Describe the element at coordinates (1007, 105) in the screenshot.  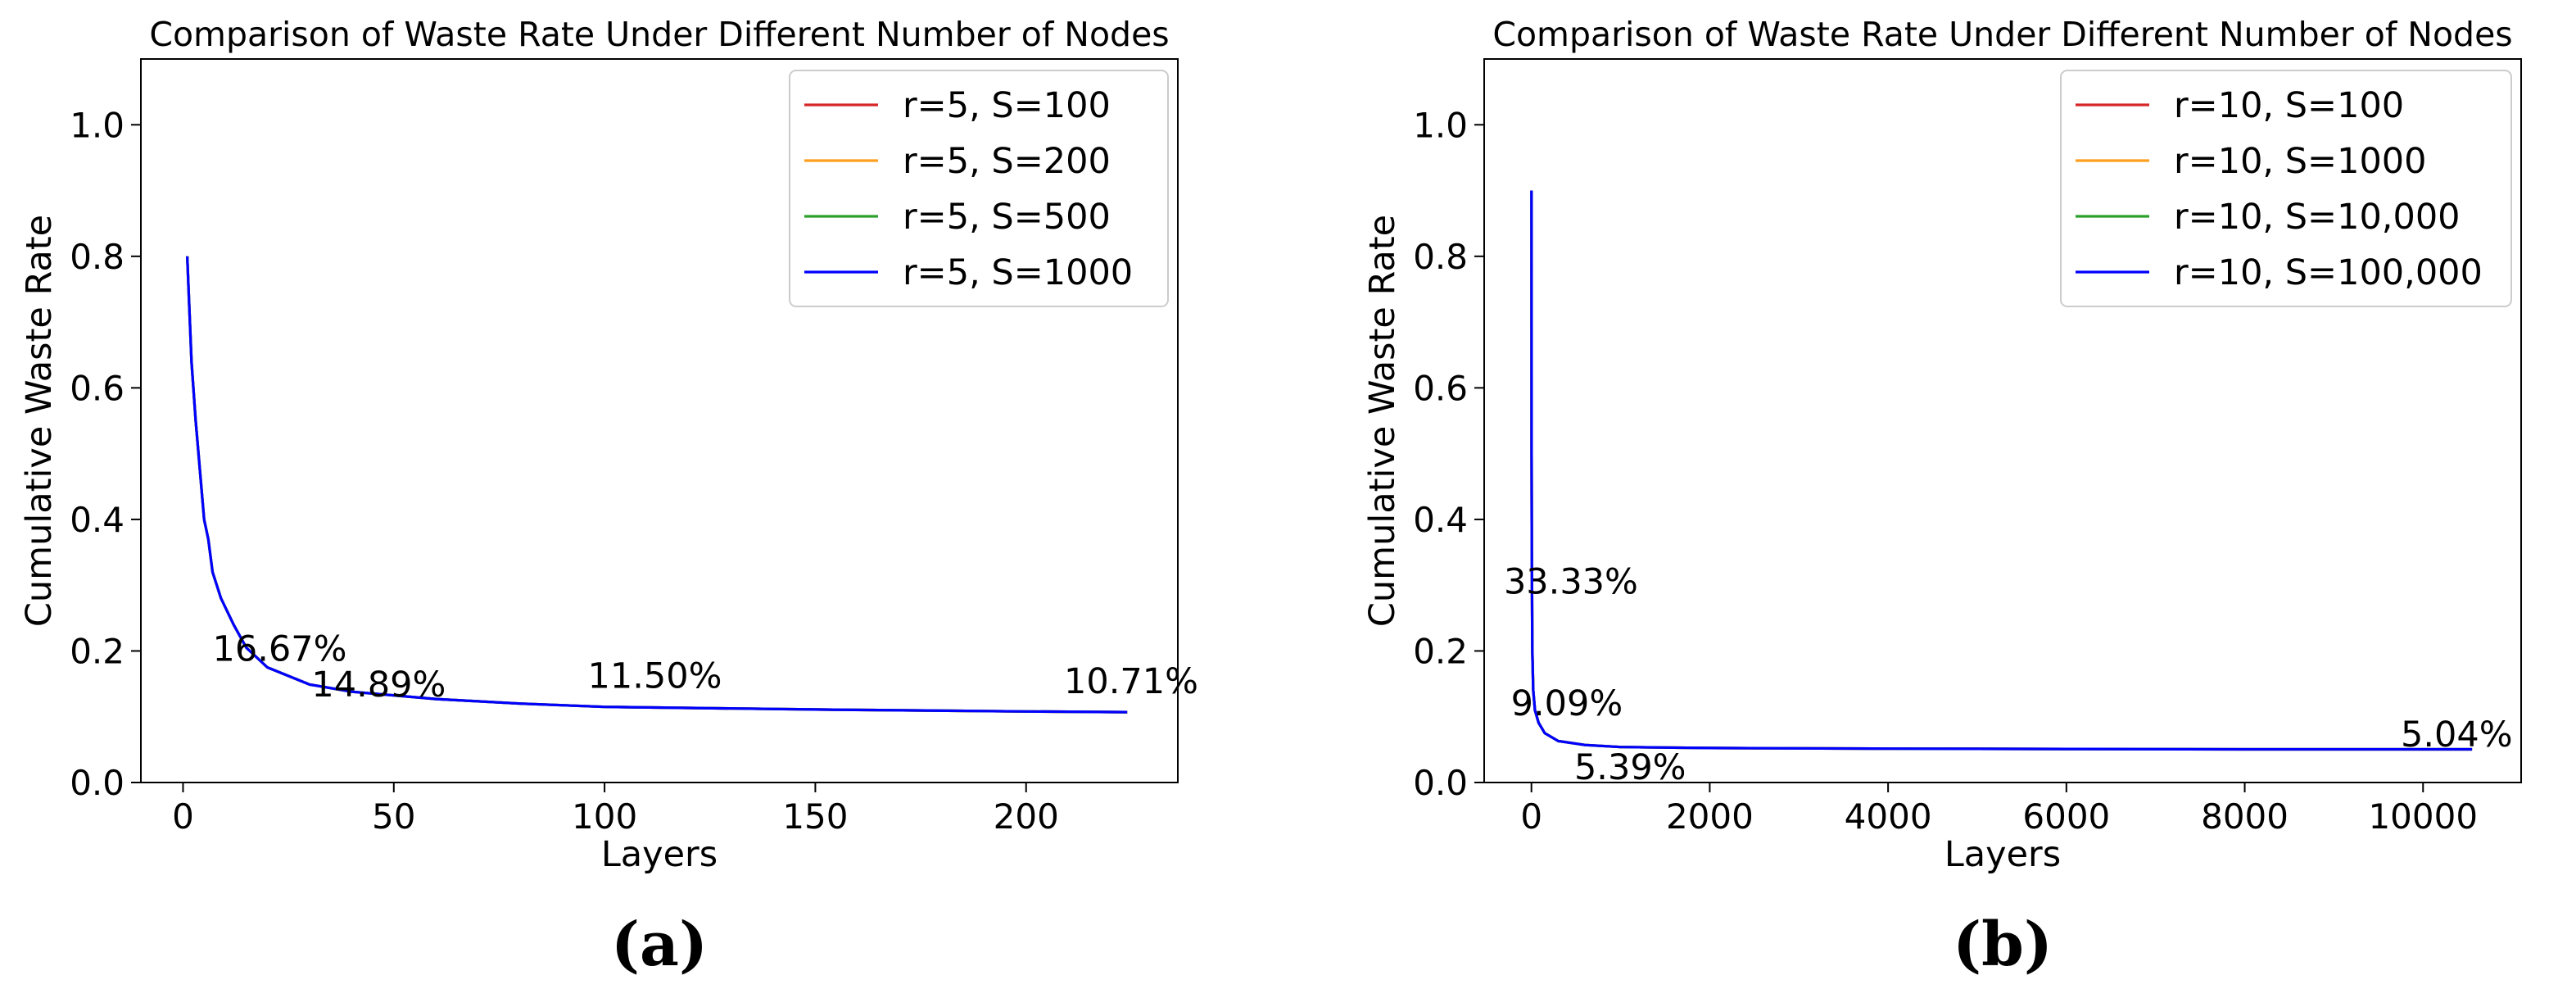
I see `legend-entry: r=5, S=100` at that location.